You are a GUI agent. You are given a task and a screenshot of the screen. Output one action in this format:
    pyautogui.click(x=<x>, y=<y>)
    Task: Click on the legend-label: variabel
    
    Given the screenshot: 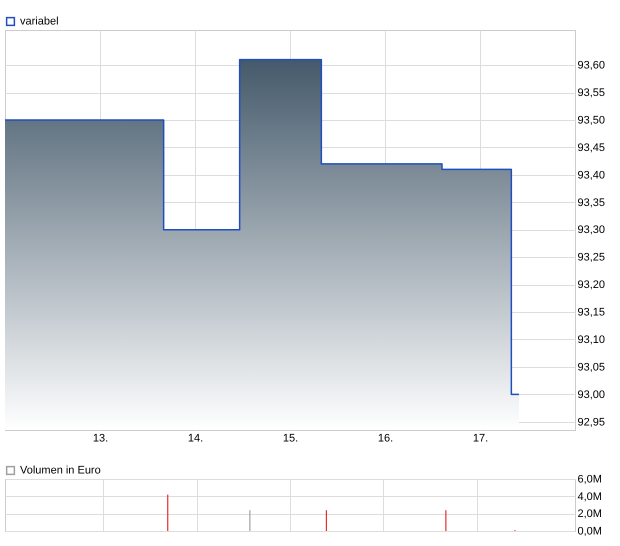 What is the action you would take?
    pyautogui.click(x=39, y=22)
    